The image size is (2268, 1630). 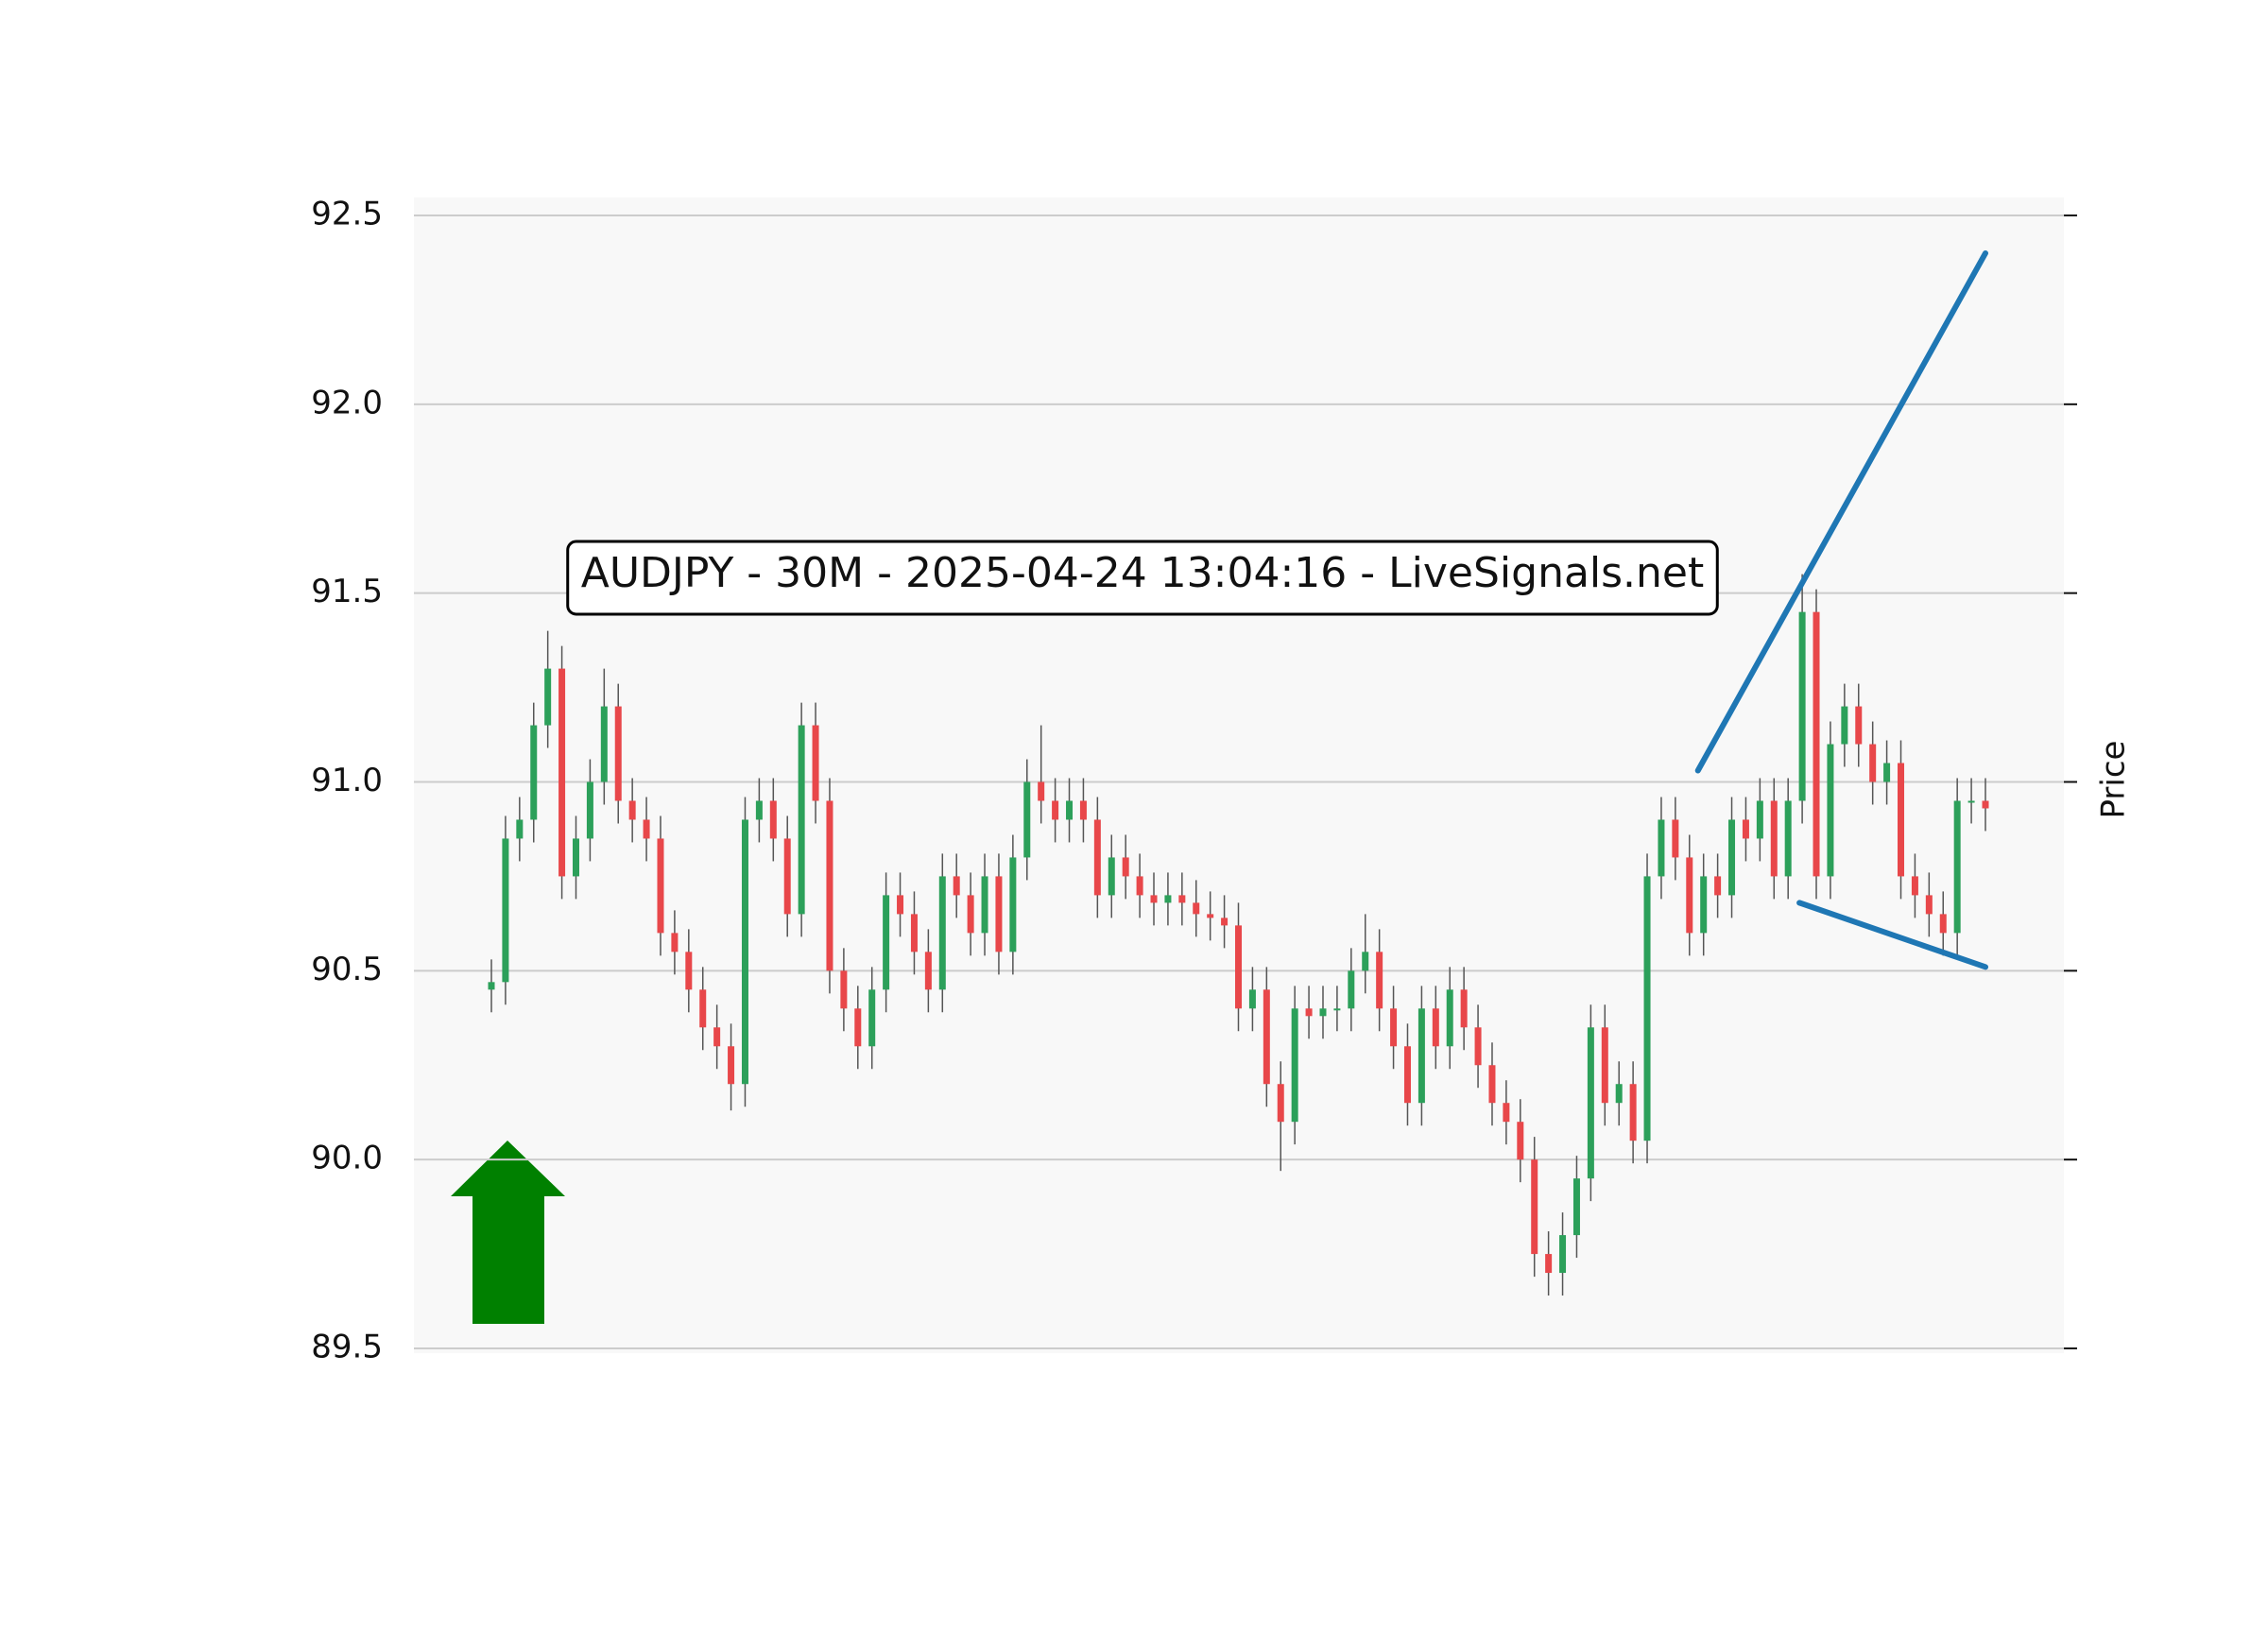 I want to click on y-tick-label: 90.0, so click(x=347, y=1158).